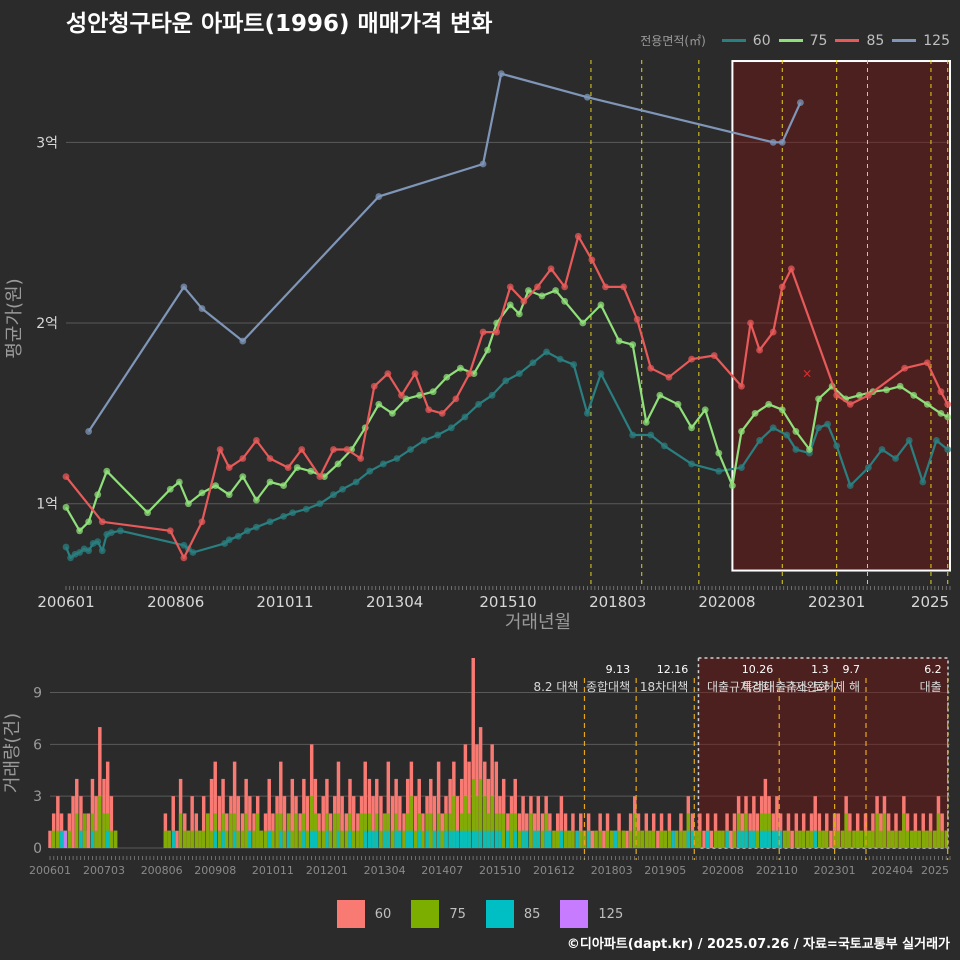 This screenshot has width=960, height=960. I want to click on legend-bar-item-75: 75, so click(438, 914).